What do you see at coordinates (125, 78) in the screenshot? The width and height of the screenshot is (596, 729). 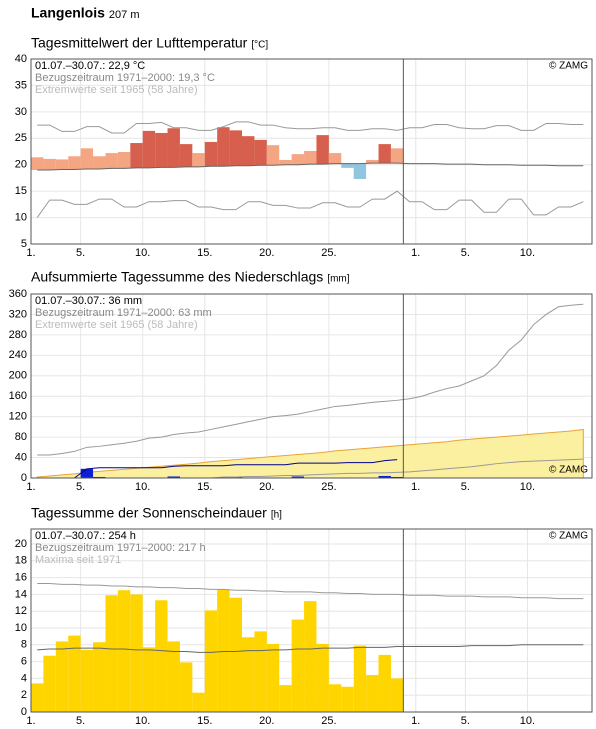 I see `summary-line: Bezugszeitraum 1971–2000: 19,3 °C` at bounding box center [125, 78].